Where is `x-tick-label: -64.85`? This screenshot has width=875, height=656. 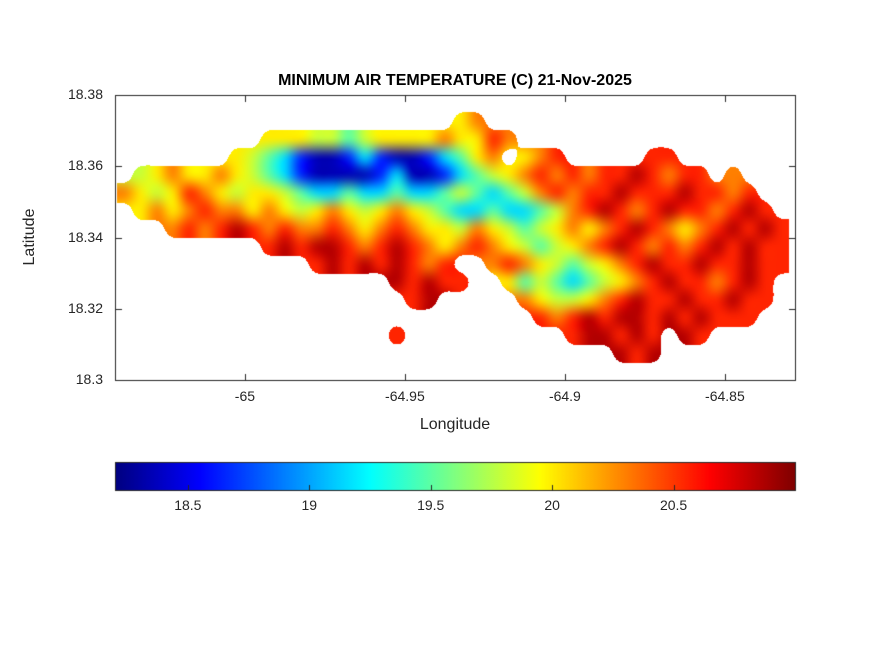 x-tick-label: -64.85 is located at coordinates (725, 396).